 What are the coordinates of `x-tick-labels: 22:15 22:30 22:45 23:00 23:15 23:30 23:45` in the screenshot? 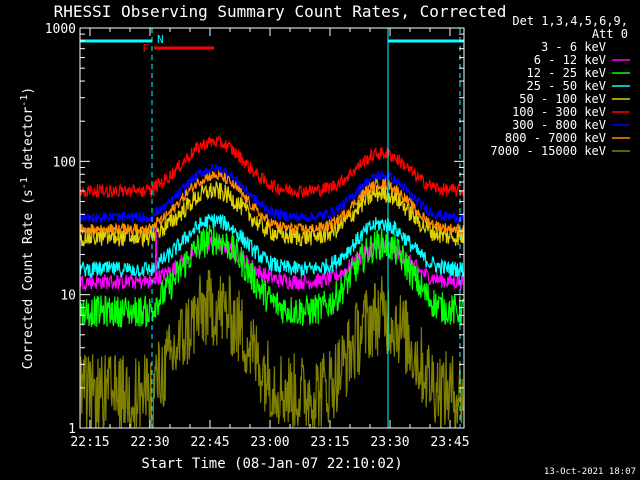 It's located at (269, 442).